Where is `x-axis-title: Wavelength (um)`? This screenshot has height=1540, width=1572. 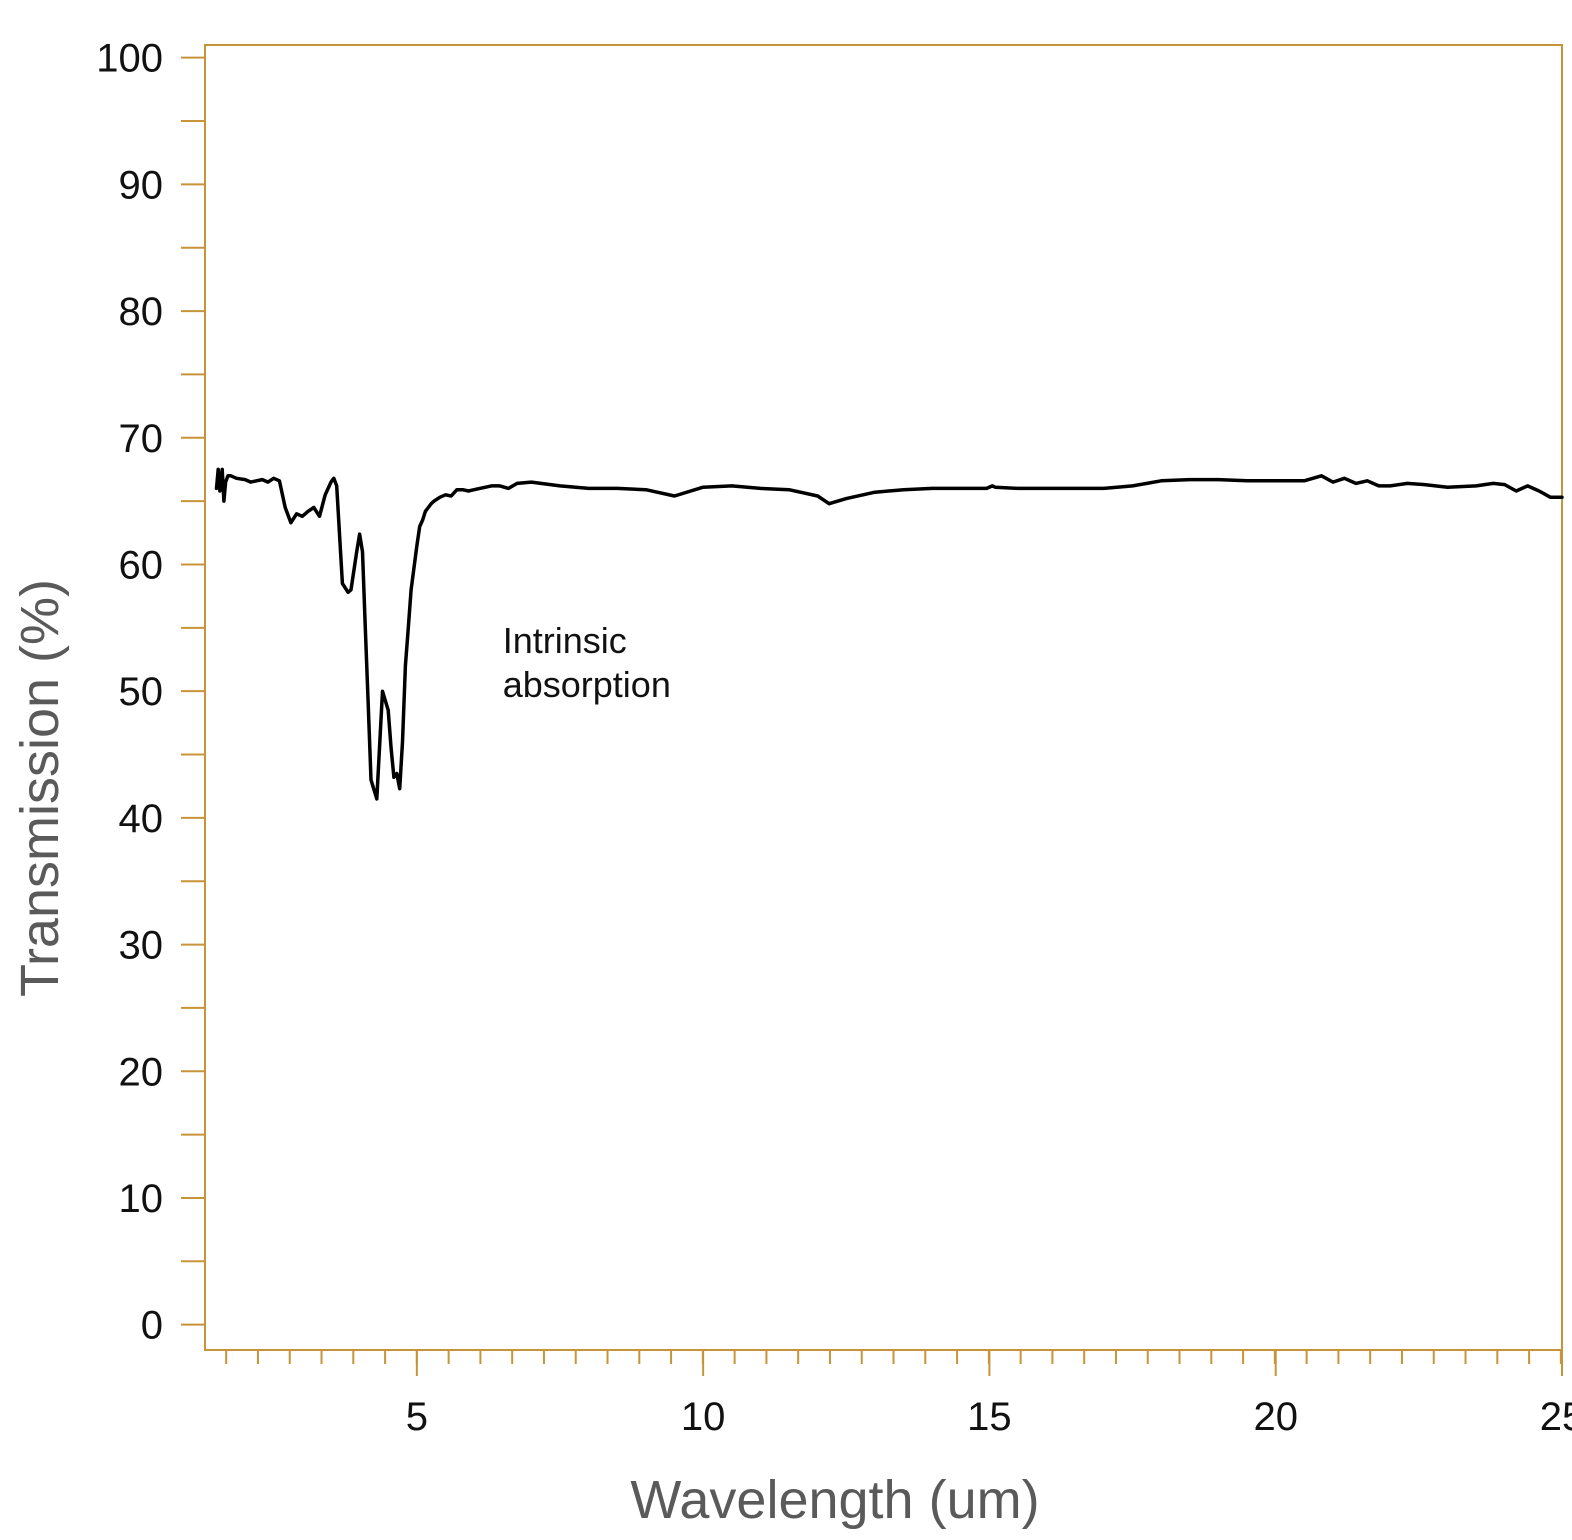
x-axis-title: Wavelength (um) is located at coordinates (834, 1500).